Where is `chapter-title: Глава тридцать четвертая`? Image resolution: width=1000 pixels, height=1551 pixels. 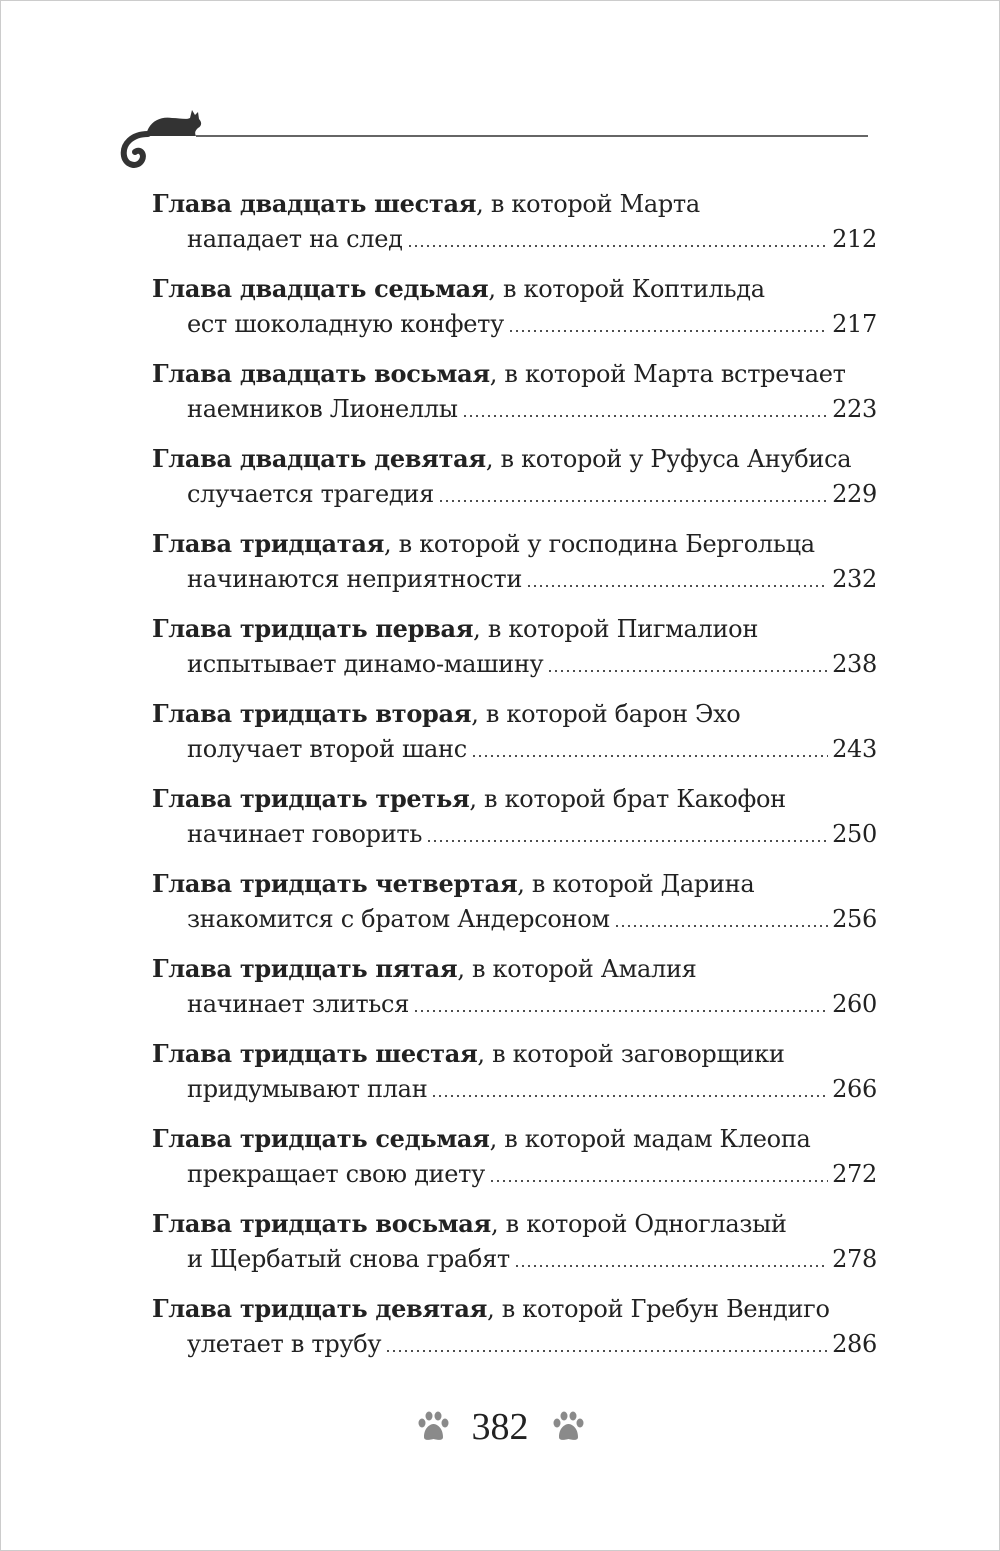 chapter-title: Глава тридцать четвертая is located at coordinates (335, 883).